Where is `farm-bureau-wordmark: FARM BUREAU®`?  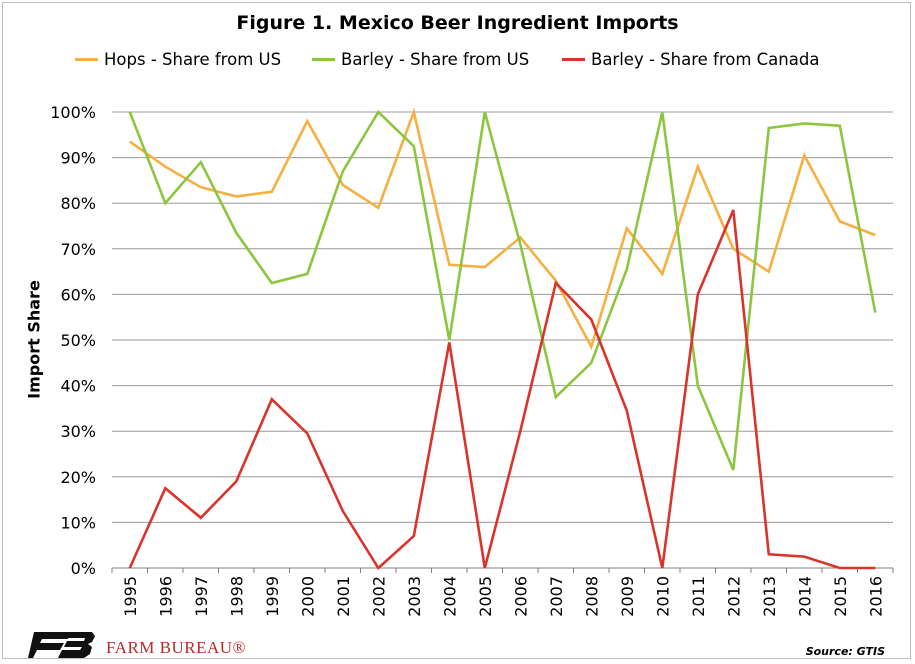
farm-bureau-wordmark: FARM BUREAU® is located at coordinates (176, 647).